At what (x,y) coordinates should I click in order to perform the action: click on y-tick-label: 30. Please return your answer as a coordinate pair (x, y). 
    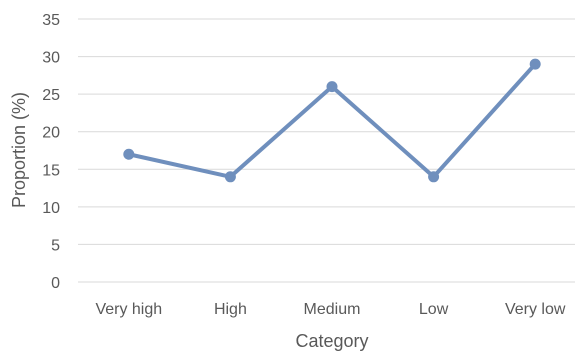
    Looking at the image, I should click on (51, 58).